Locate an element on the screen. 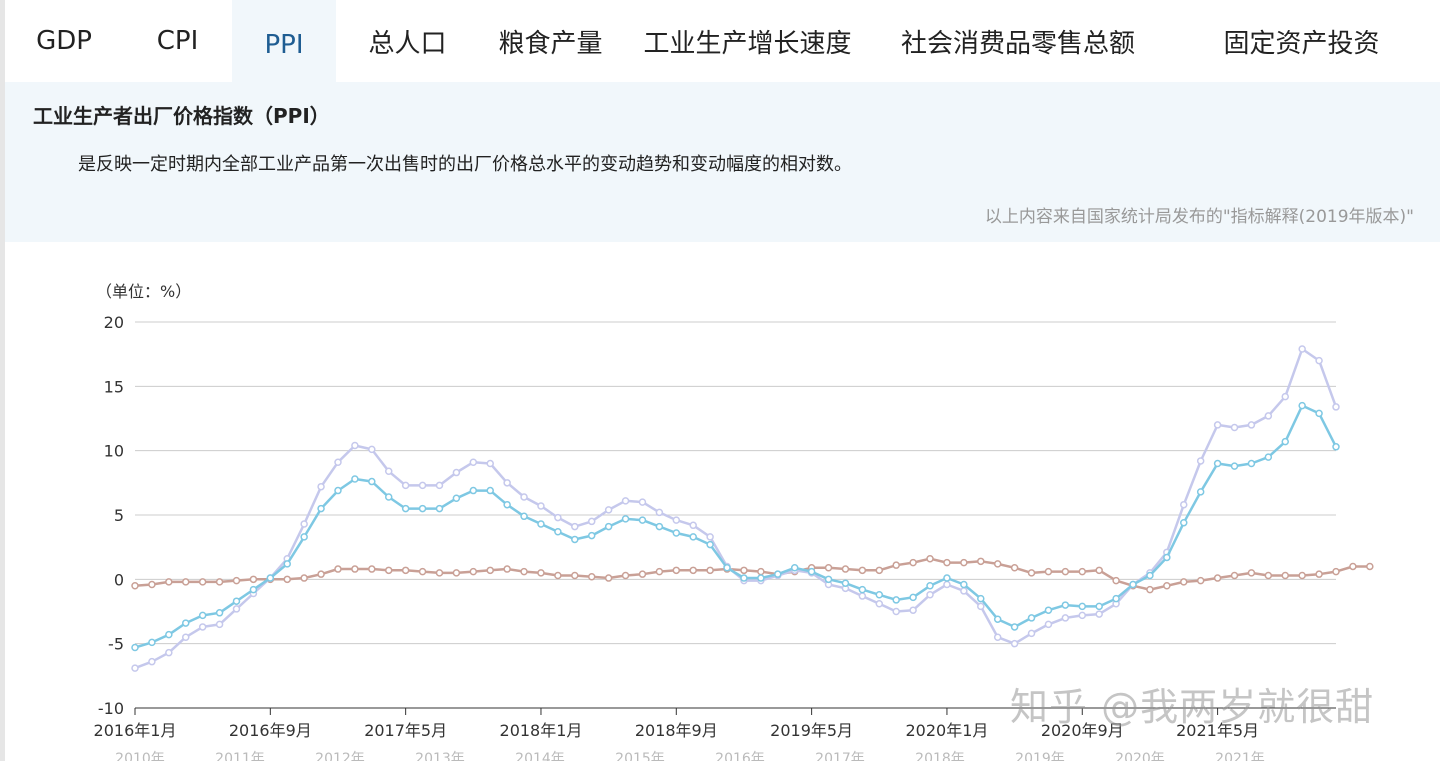 The image size is (1440, 761). x-tick-label: 2017年5月 is located at coordinates (405, 730).